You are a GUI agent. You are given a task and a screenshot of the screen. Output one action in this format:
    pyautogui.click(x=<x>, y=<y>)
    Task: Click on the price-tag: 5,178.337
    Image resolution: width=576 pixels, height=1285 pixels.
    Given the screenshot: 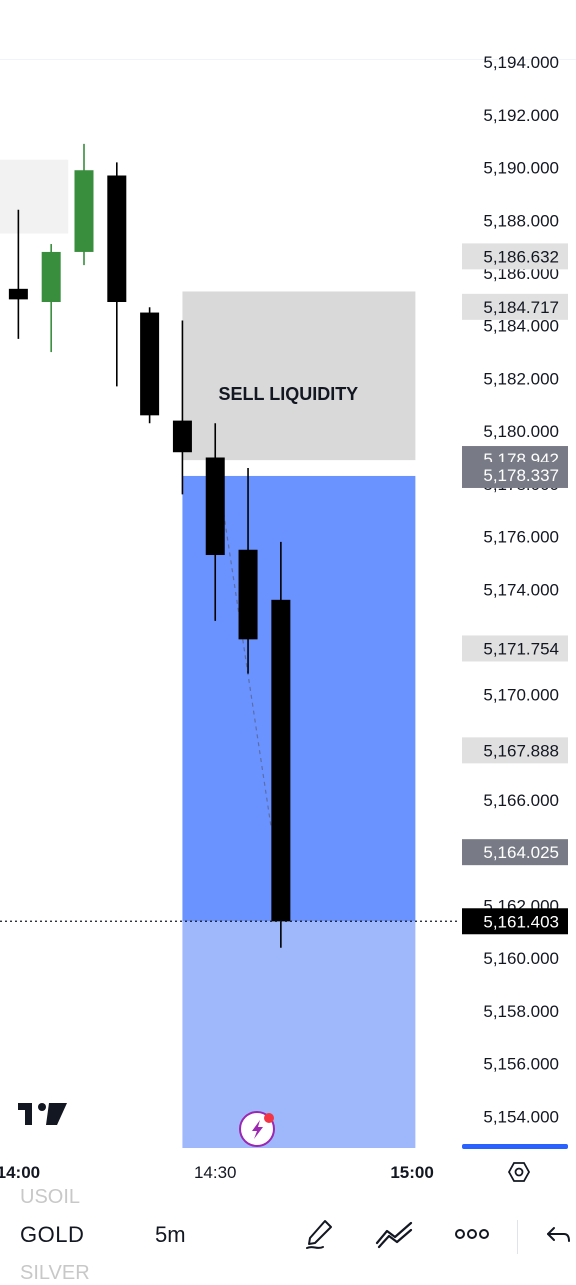 What is the action you would take?
    pyautogui.click(x=515, y=474)
    